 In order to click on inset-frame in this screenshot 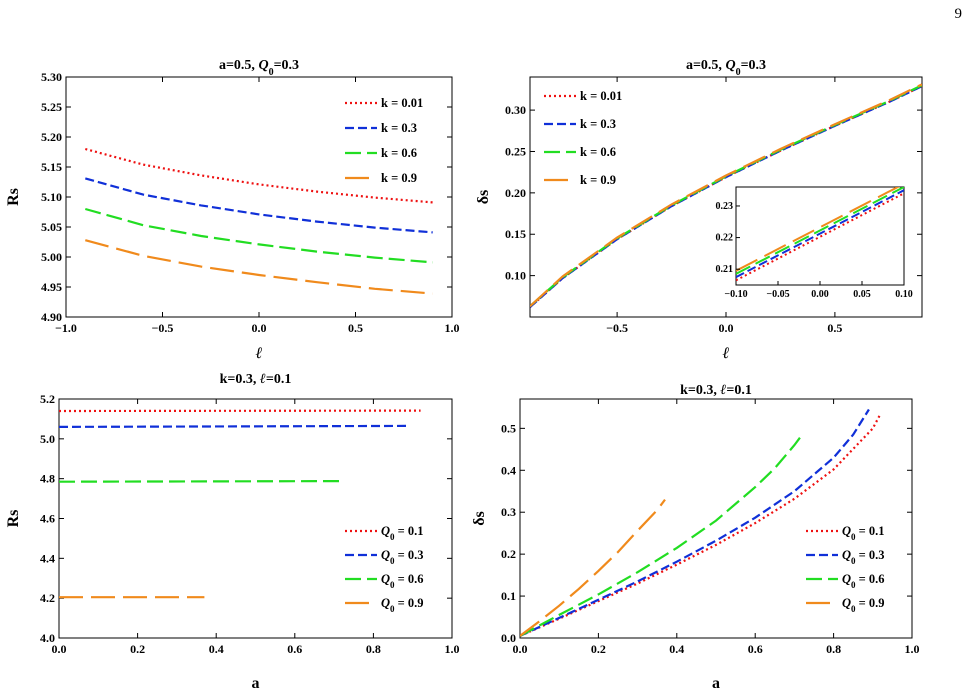, I will do `click(820, 236)`.